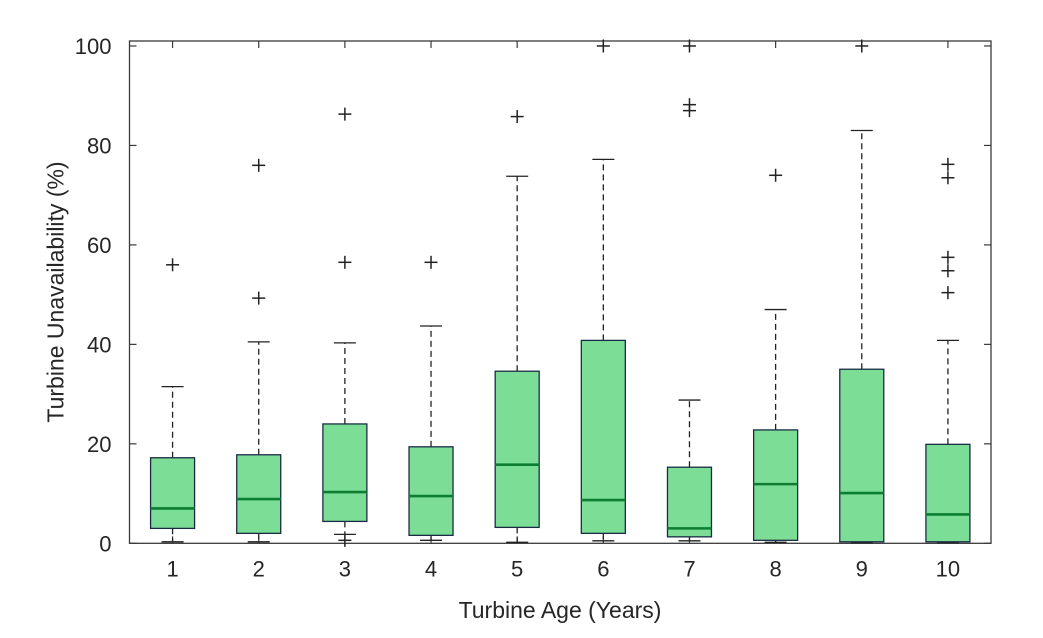  What do you see at coordinates (776, 568) in the screenshot?
I see `x-tick-label: 8` at bounding box center [776, 568].